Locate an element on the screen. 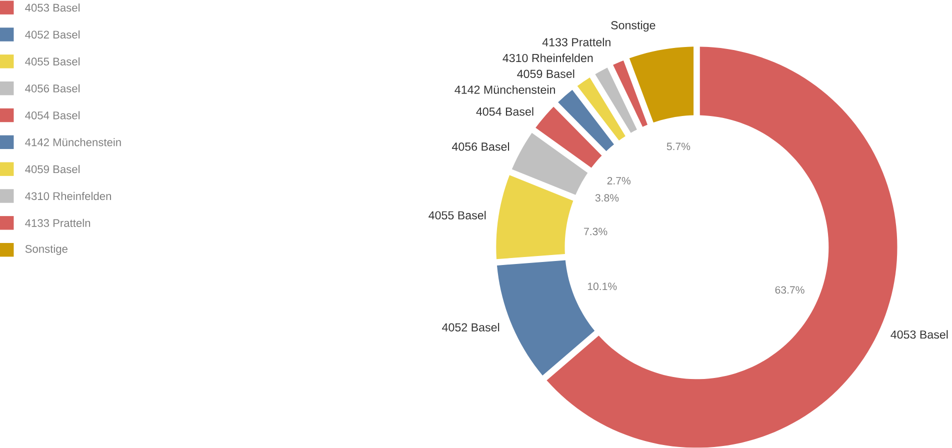 This screenshot has height=448, width=952. data-label: 3.8% is located at coordinates (607, 198).